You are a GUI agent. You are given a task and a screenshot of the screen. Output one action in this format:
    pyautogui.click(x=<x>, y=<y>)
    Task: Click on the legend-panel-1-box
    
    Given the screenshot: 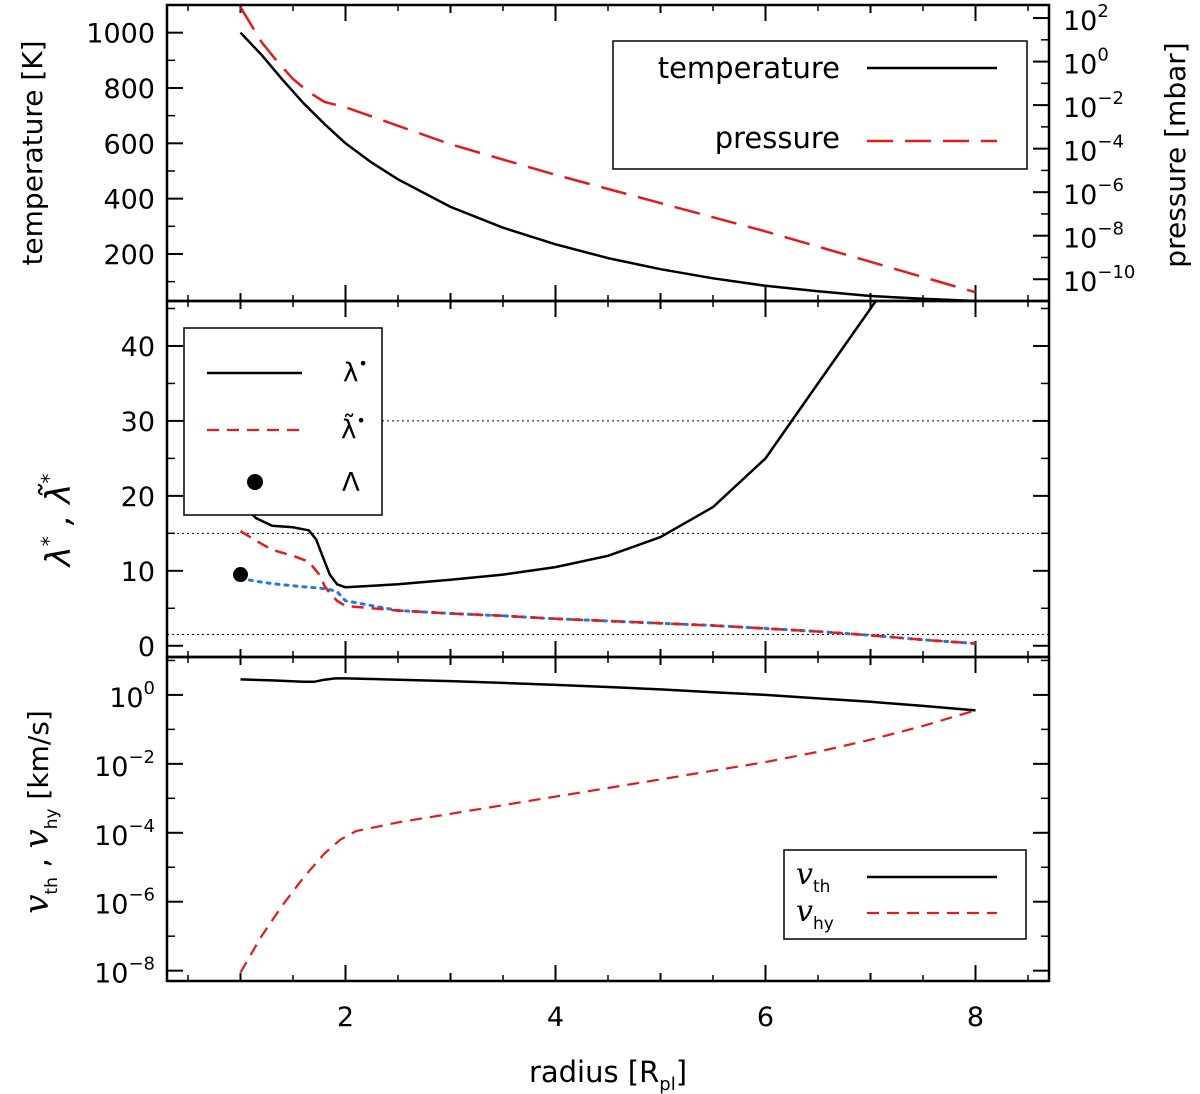 What is the action you would take?
    pyautogui.click(x=820, y=105)
    